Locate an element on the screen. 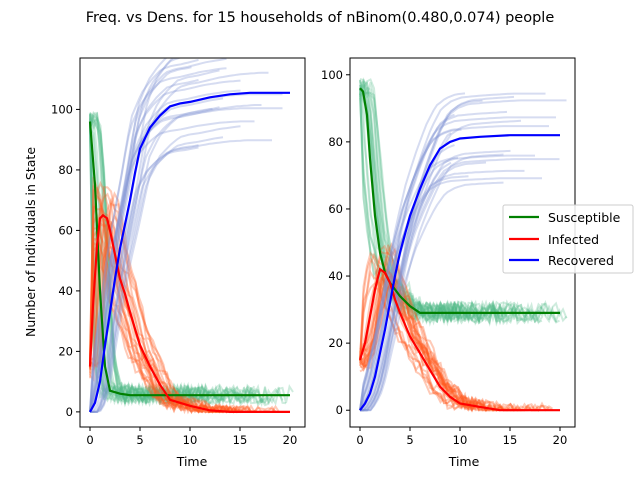 The width and height of the screenshot is (640, 480). legend: Susceptible Infected Recovered is located at coordinates (568, 239).